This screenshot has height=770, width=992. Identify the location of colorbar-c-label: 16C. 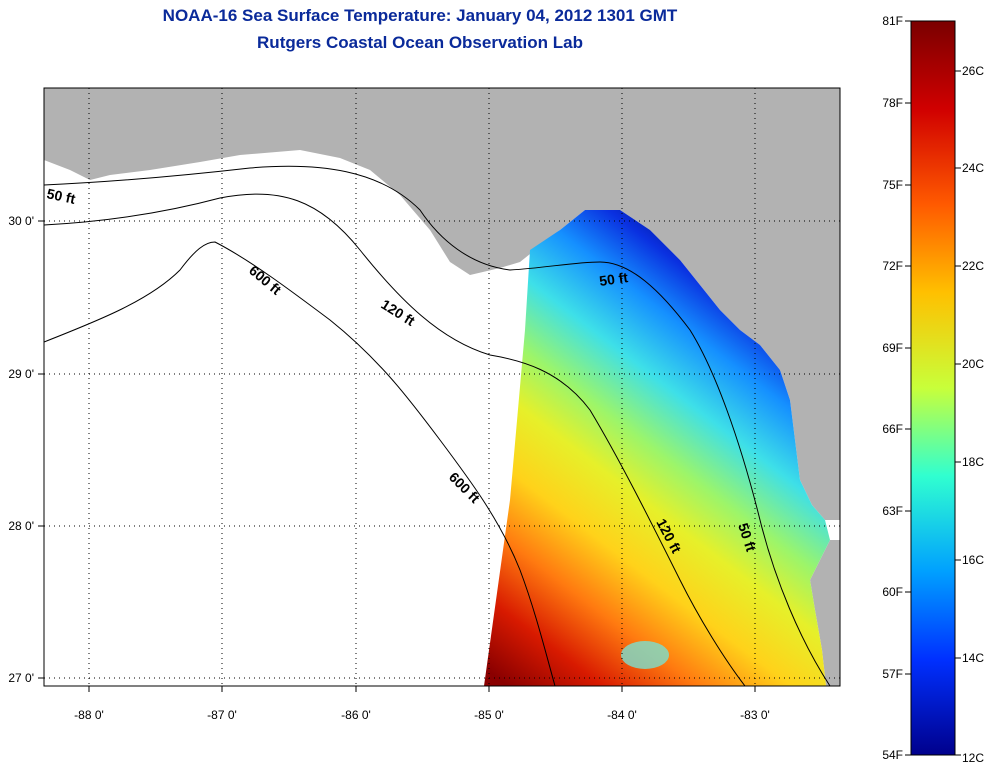
(973, 560).